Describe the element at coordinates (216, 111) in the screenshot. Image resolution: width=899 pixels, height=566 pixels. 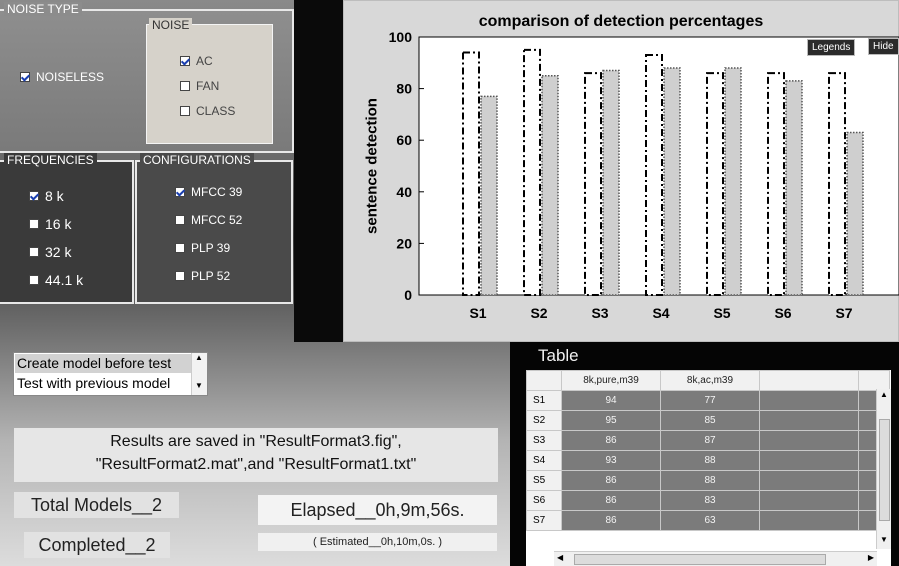
I see `noise-class-label: CLASS` at that location.